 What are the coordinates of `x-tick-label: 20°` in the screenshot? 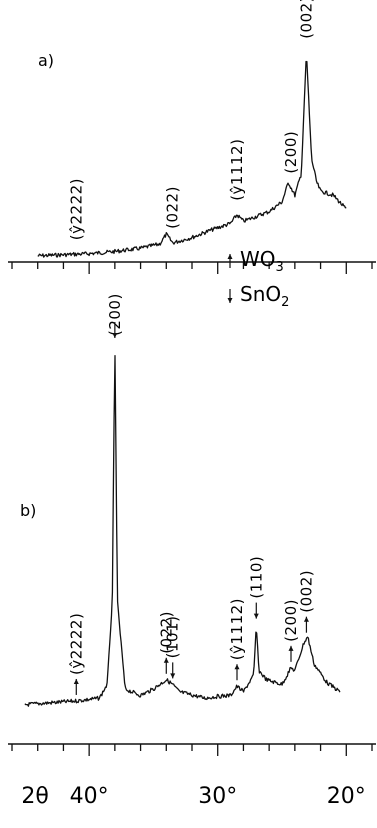 It's located at (346, 796).